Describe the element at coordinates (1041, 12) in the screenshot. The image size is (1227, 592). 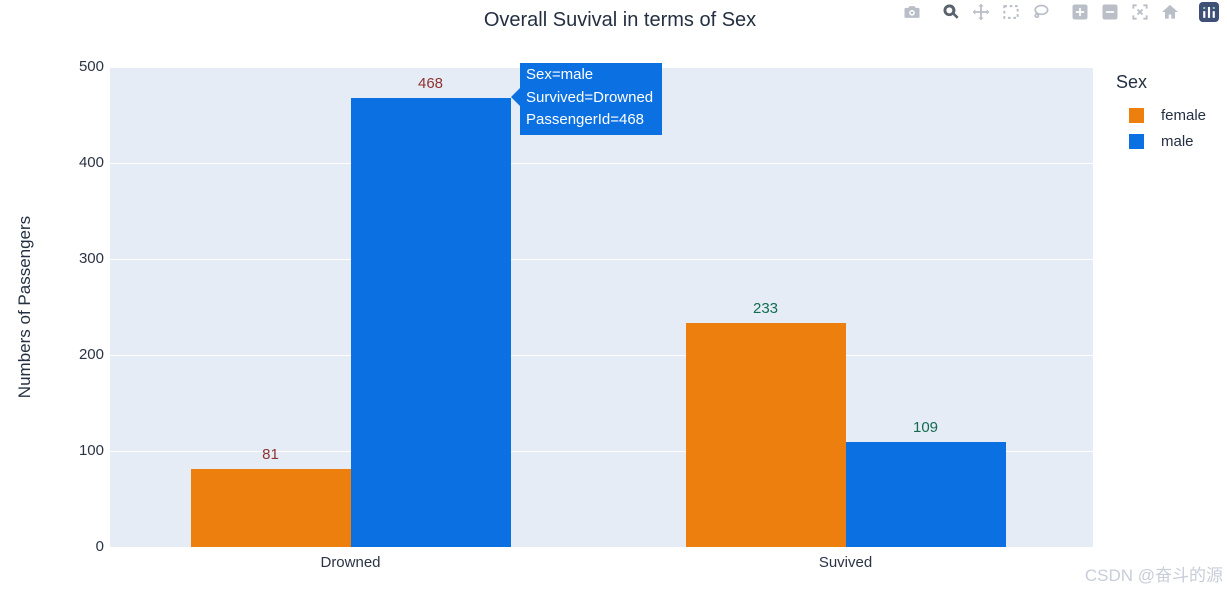
I see `lasso-select-icon` at that location.